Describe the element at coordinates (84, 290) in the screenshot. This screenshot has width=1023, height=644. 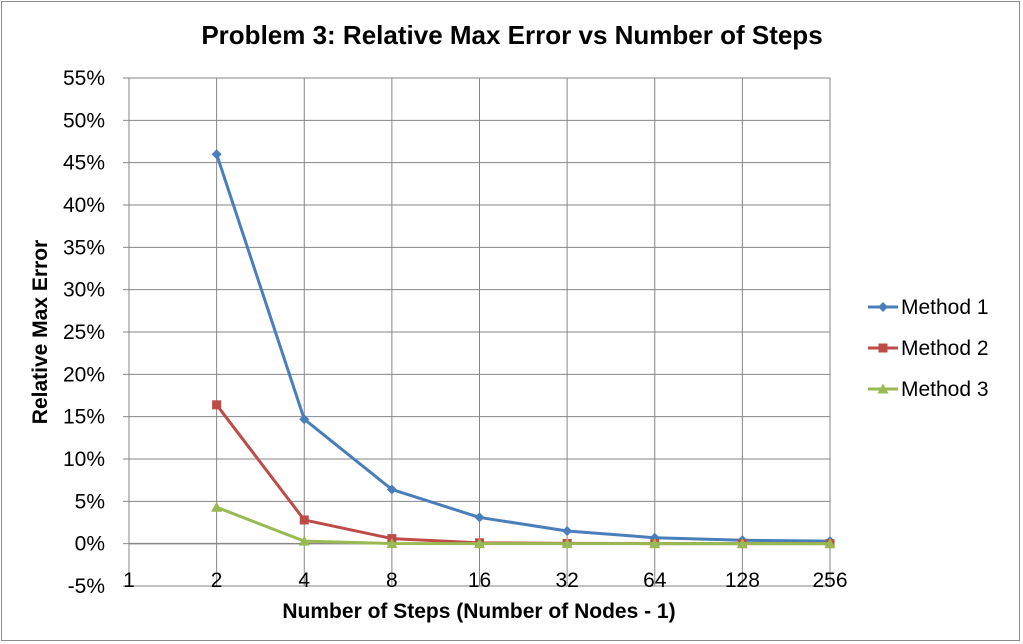
I see `y-tick-label: 30%` at that location.